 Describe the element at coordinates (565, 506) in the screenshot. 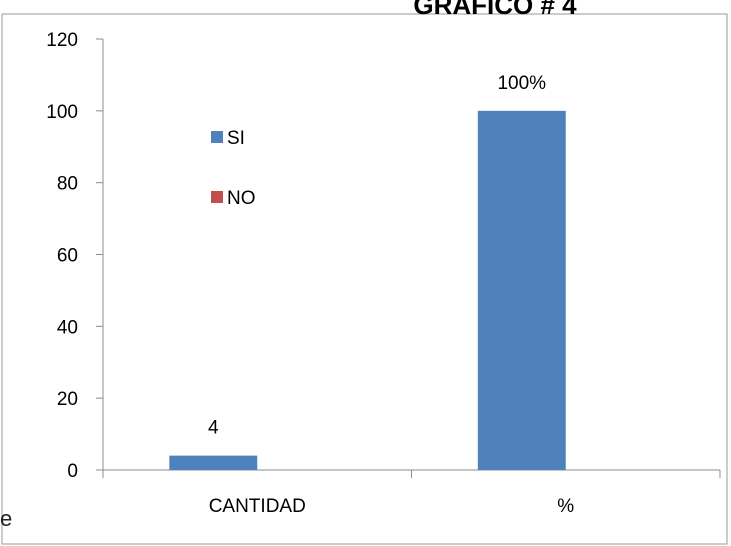

I see `x-category-label: %` at that location.